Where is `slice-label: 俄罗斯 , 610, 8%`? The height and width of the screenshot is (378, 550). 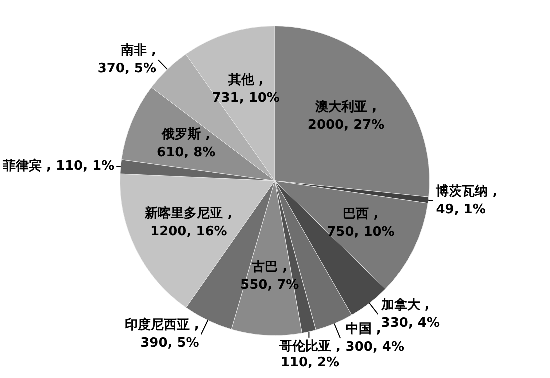
slice-label: 俄罗斯 , 610, 8% is located at coordinates (186, 144).